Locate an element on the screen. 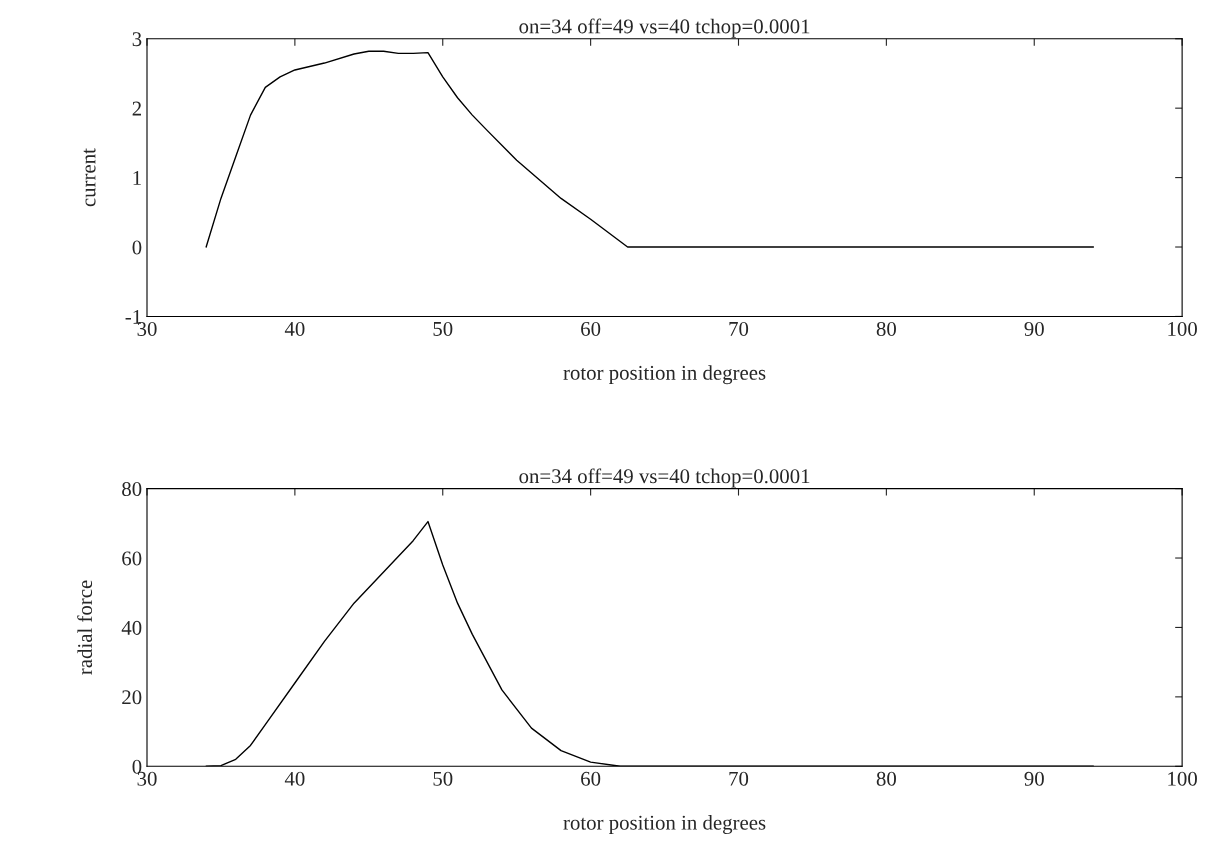  y-tick-label: 0 is located at coordinates (137, 247).